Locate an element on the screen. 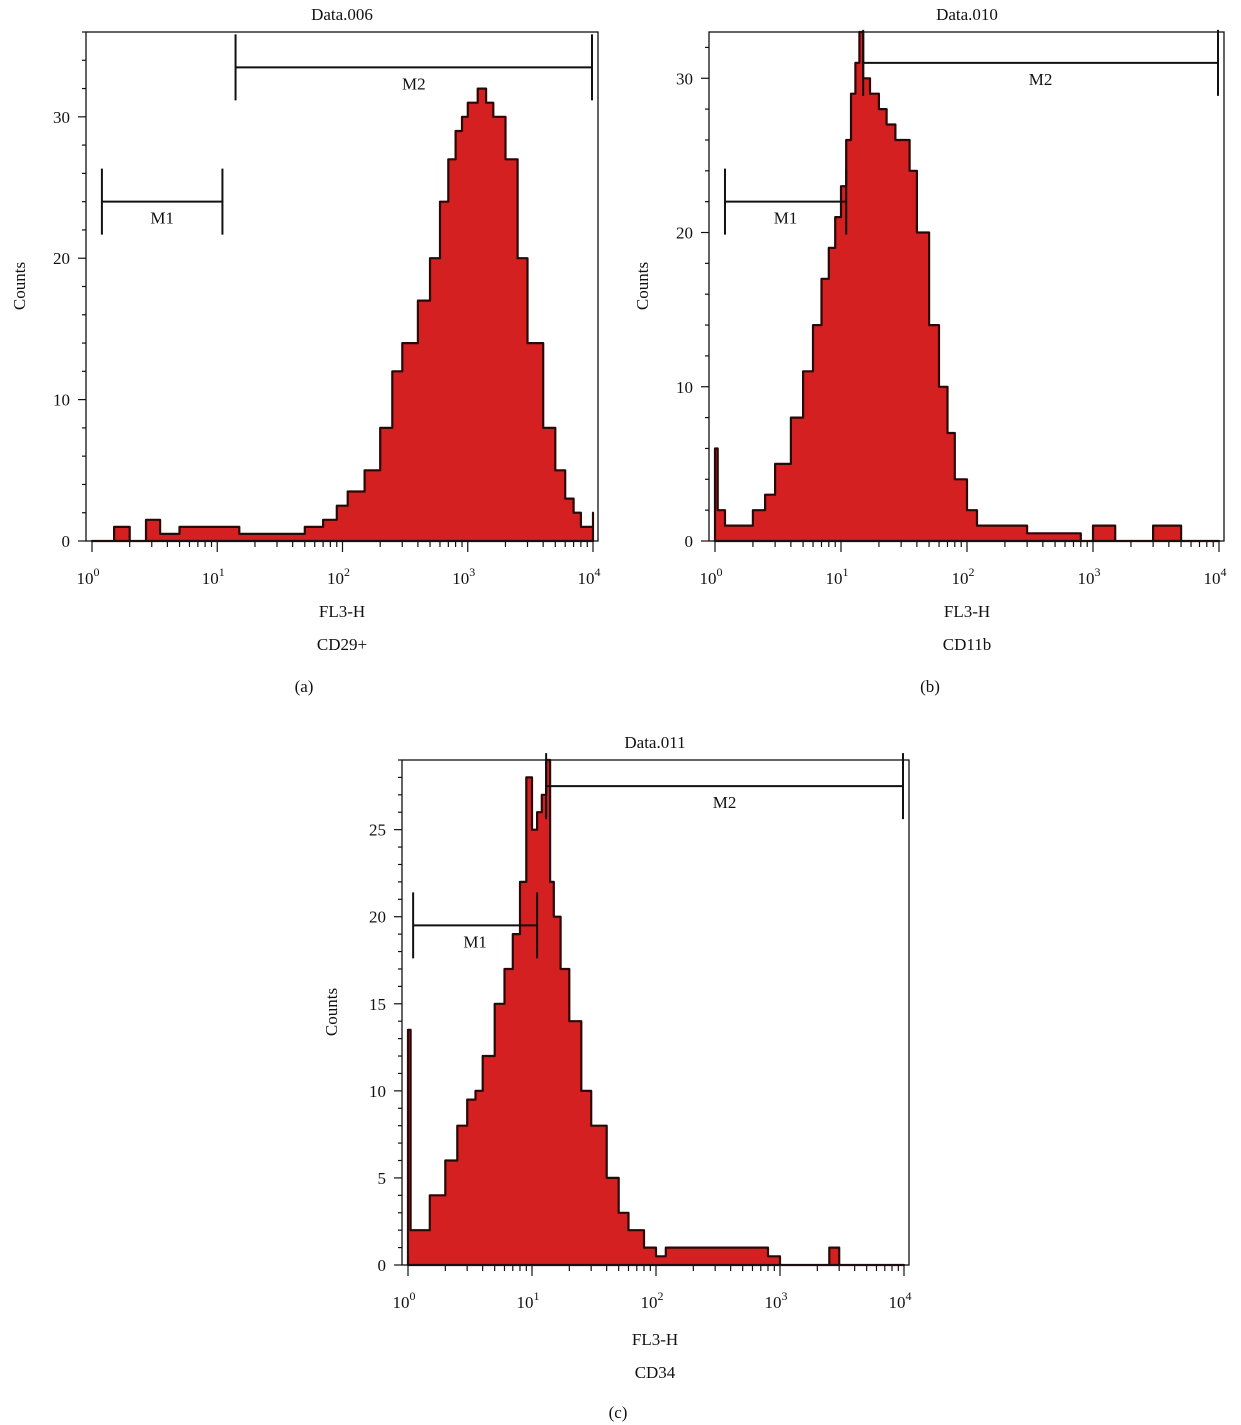  y-tick-label: 25 is located at coordinates (377, 830).